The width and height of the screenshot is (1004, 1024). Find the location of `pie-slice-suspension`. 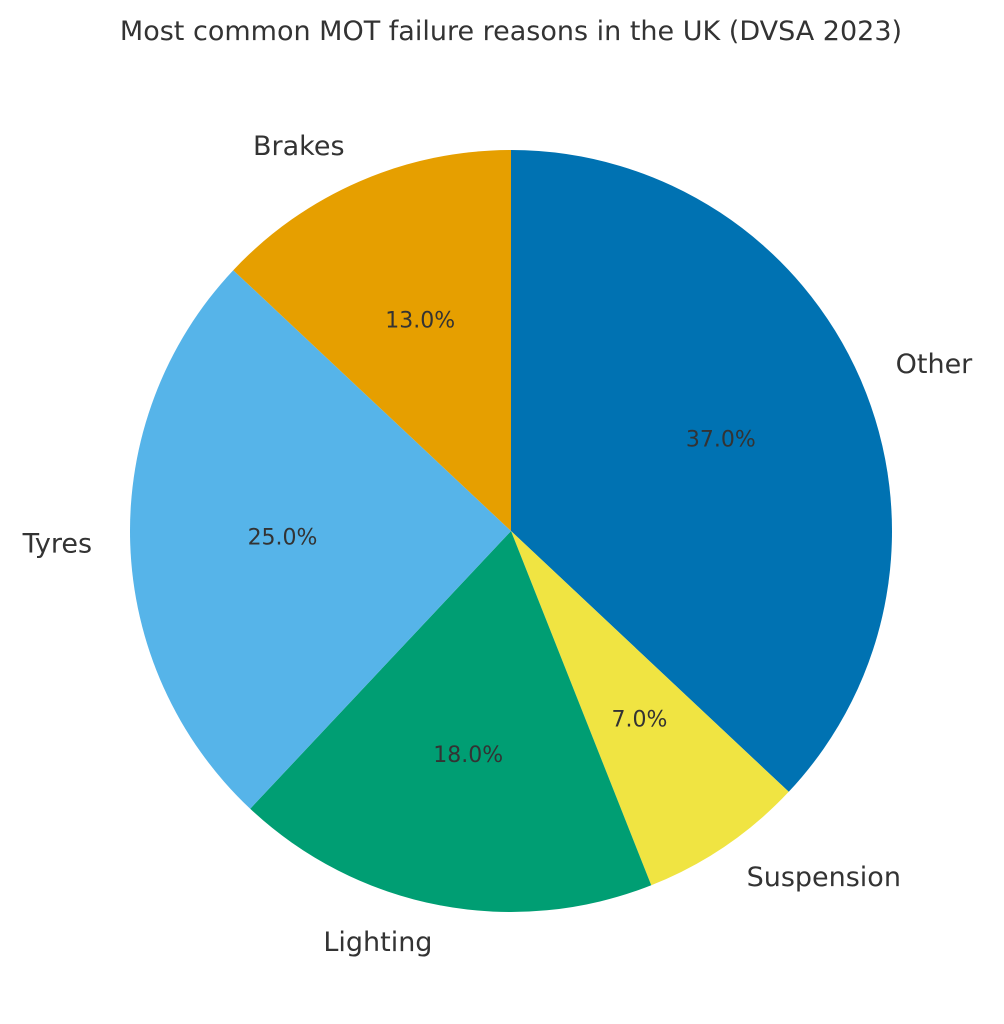

pie-slice-suspension is located at coordinates (650, 708).